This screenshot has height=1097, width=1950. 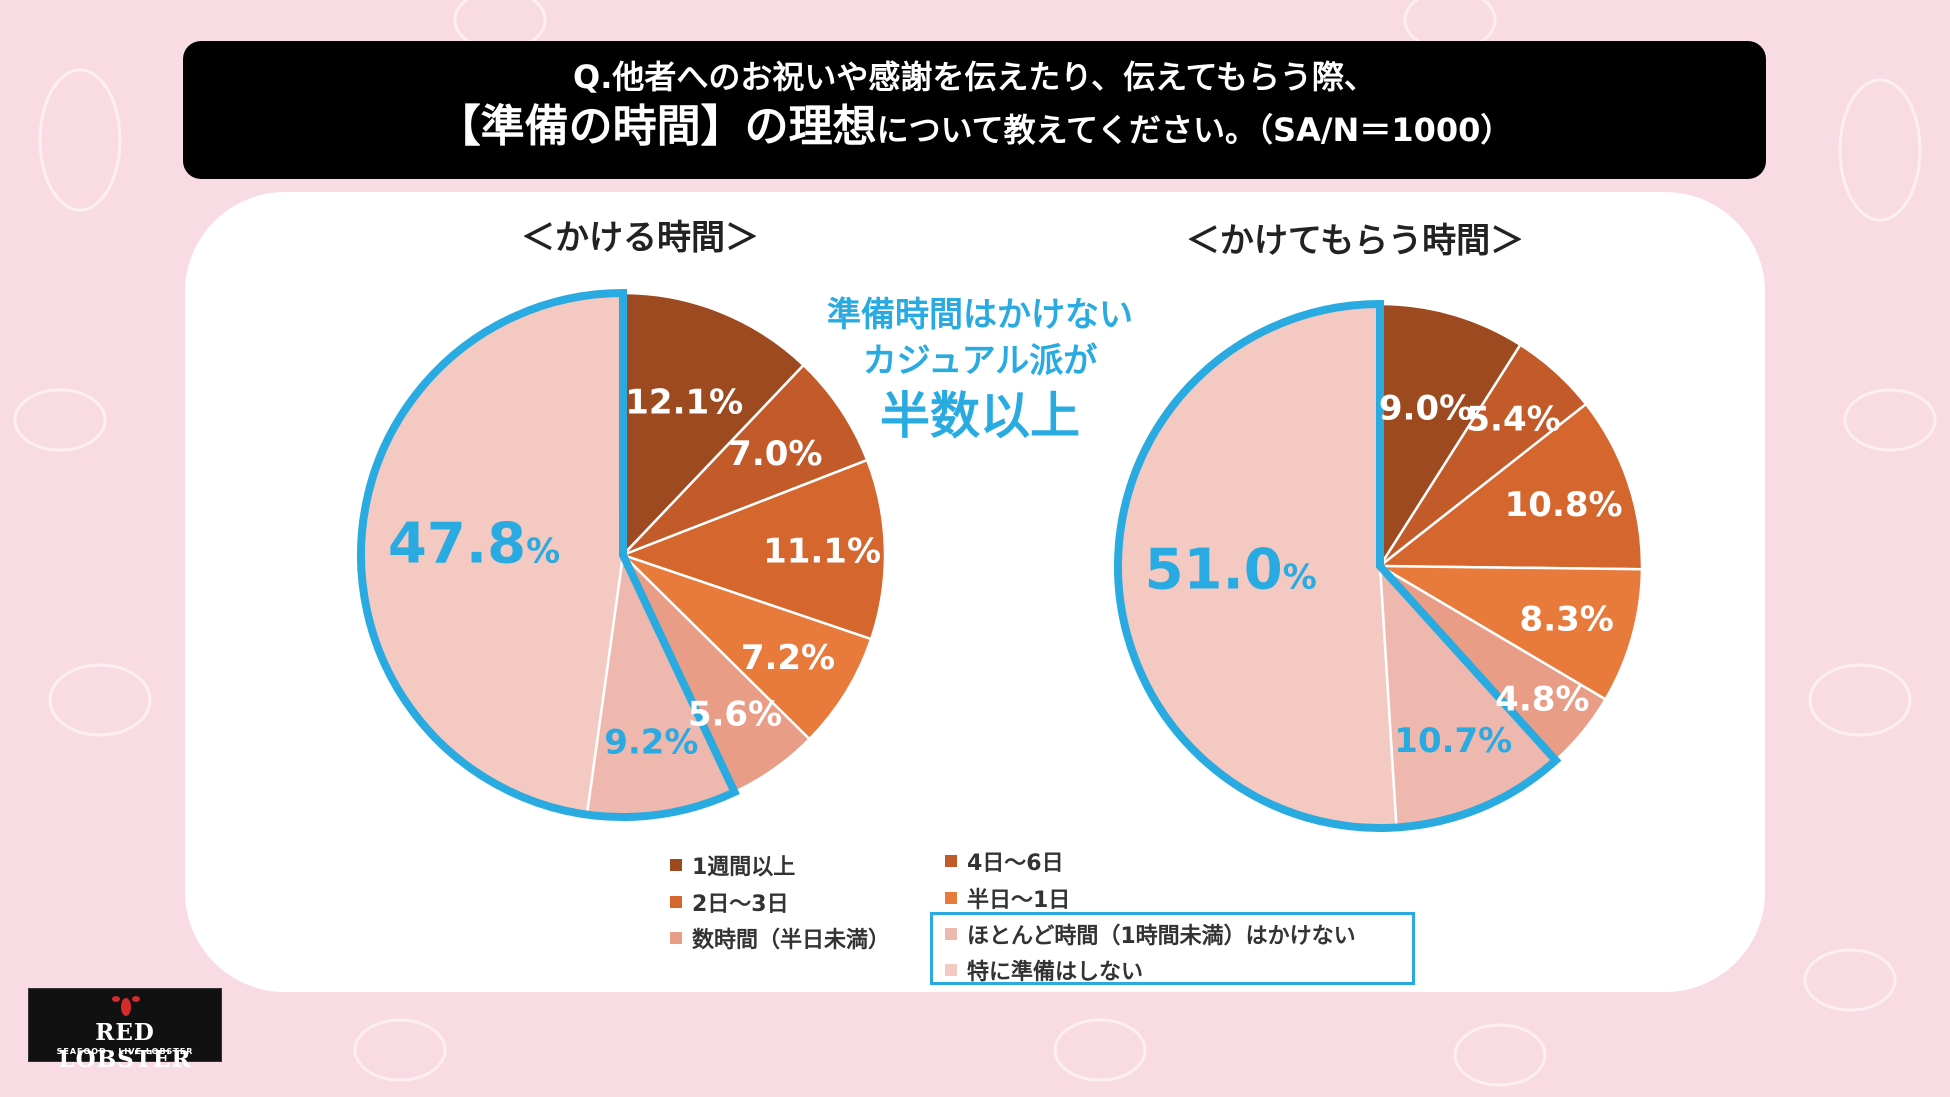 I want to click on title-line1: Q.他者へのお祝いや感謝を伝えたり、伝えてもらう際、, so click(x=974, y=77).